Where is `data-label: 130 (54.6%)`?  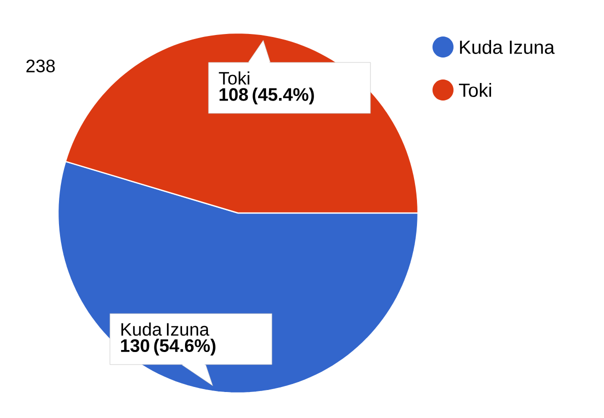
data-label: 130 (54.6%) is located at coordinates (168, 347).